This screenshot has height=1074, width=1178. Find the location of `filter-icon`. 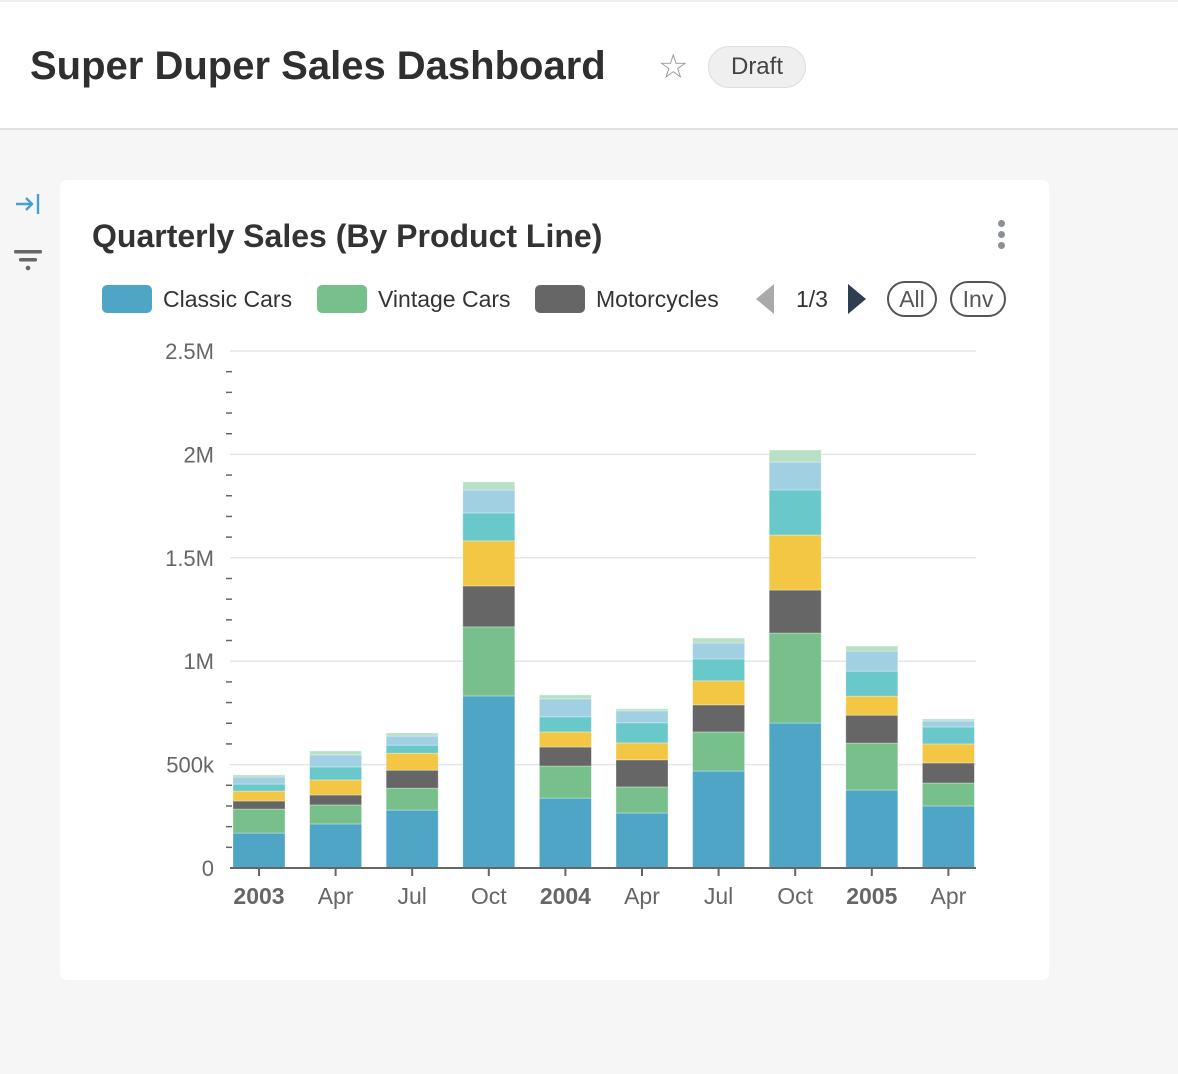

filter-icon is located at coordinates (28, 261).